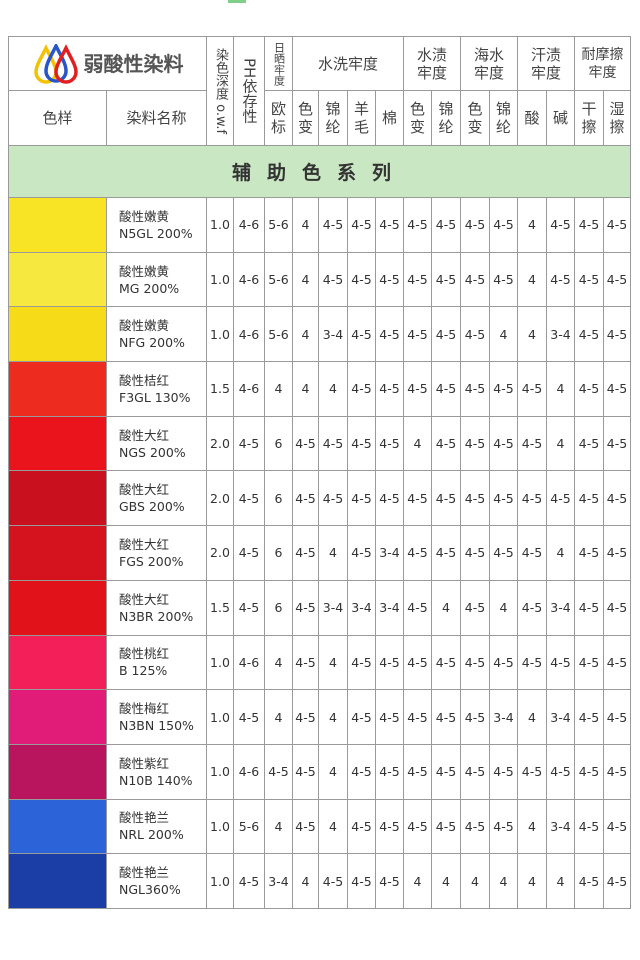 This screenshot has height=960, width=640. Describe the element at coordinates (278, 118) in the screenshot. I see `header-light-eu: 欧标` at that location.